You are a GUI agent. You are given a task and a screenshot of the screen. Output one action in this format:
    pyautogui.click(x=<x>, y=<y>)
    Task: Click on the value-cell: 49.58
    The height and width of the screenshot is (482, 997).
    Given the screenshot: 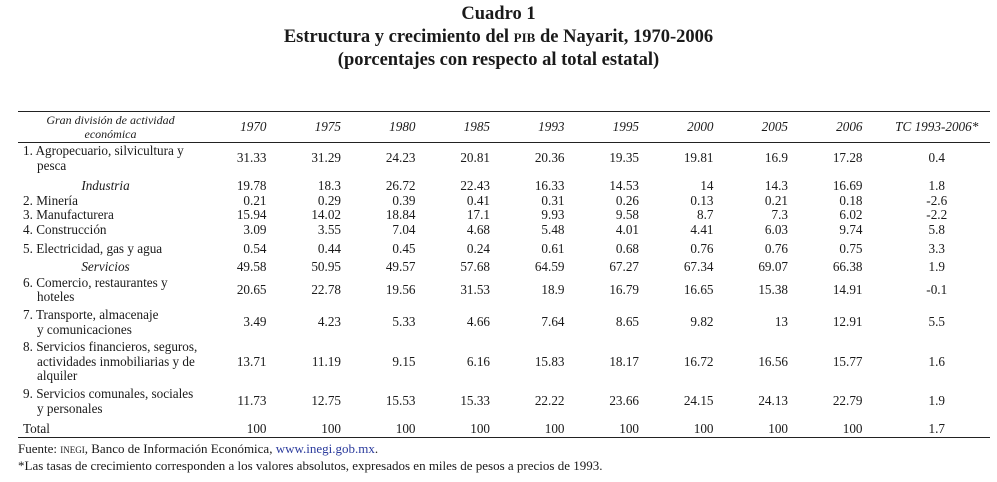 What is the action you would take?
    pyautogui.click(x=251, y=267)
    